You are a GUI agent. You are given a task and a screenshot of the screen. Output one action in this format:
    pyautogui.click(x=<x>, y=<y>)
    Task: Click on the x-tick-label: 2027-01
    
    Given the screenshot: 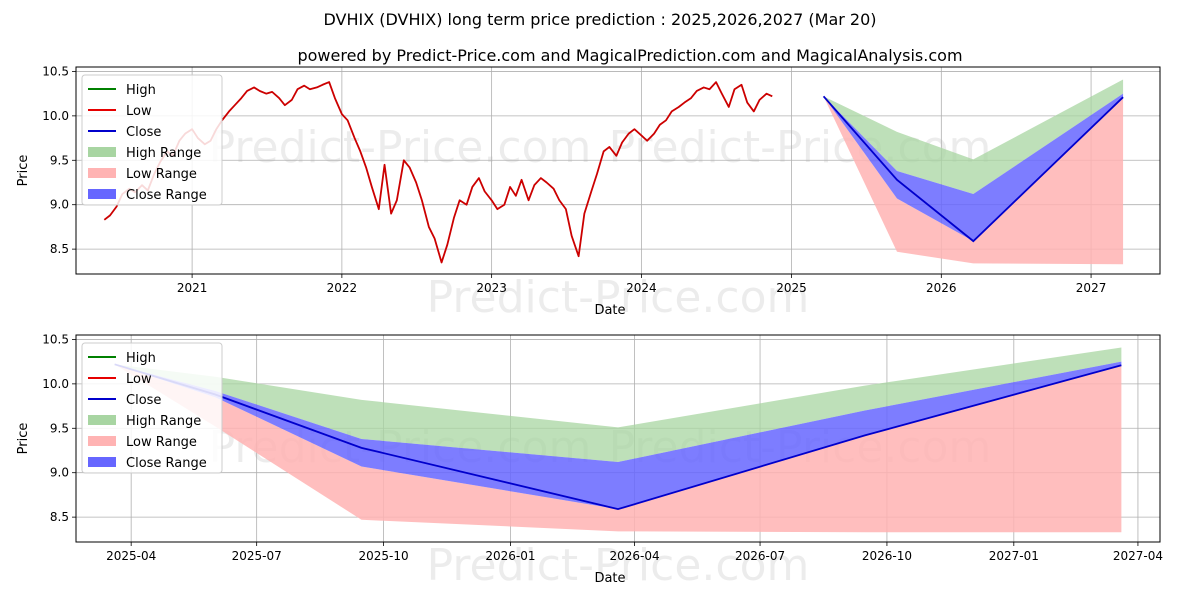 What is the action you would take?
    pyautogui.click(x=1014, y=556)
    